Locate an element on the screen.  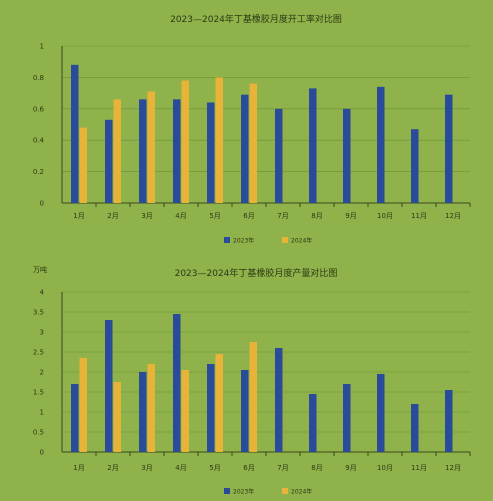
chart1-x-tick-label: 11月 is located at coordinates (419, 216).